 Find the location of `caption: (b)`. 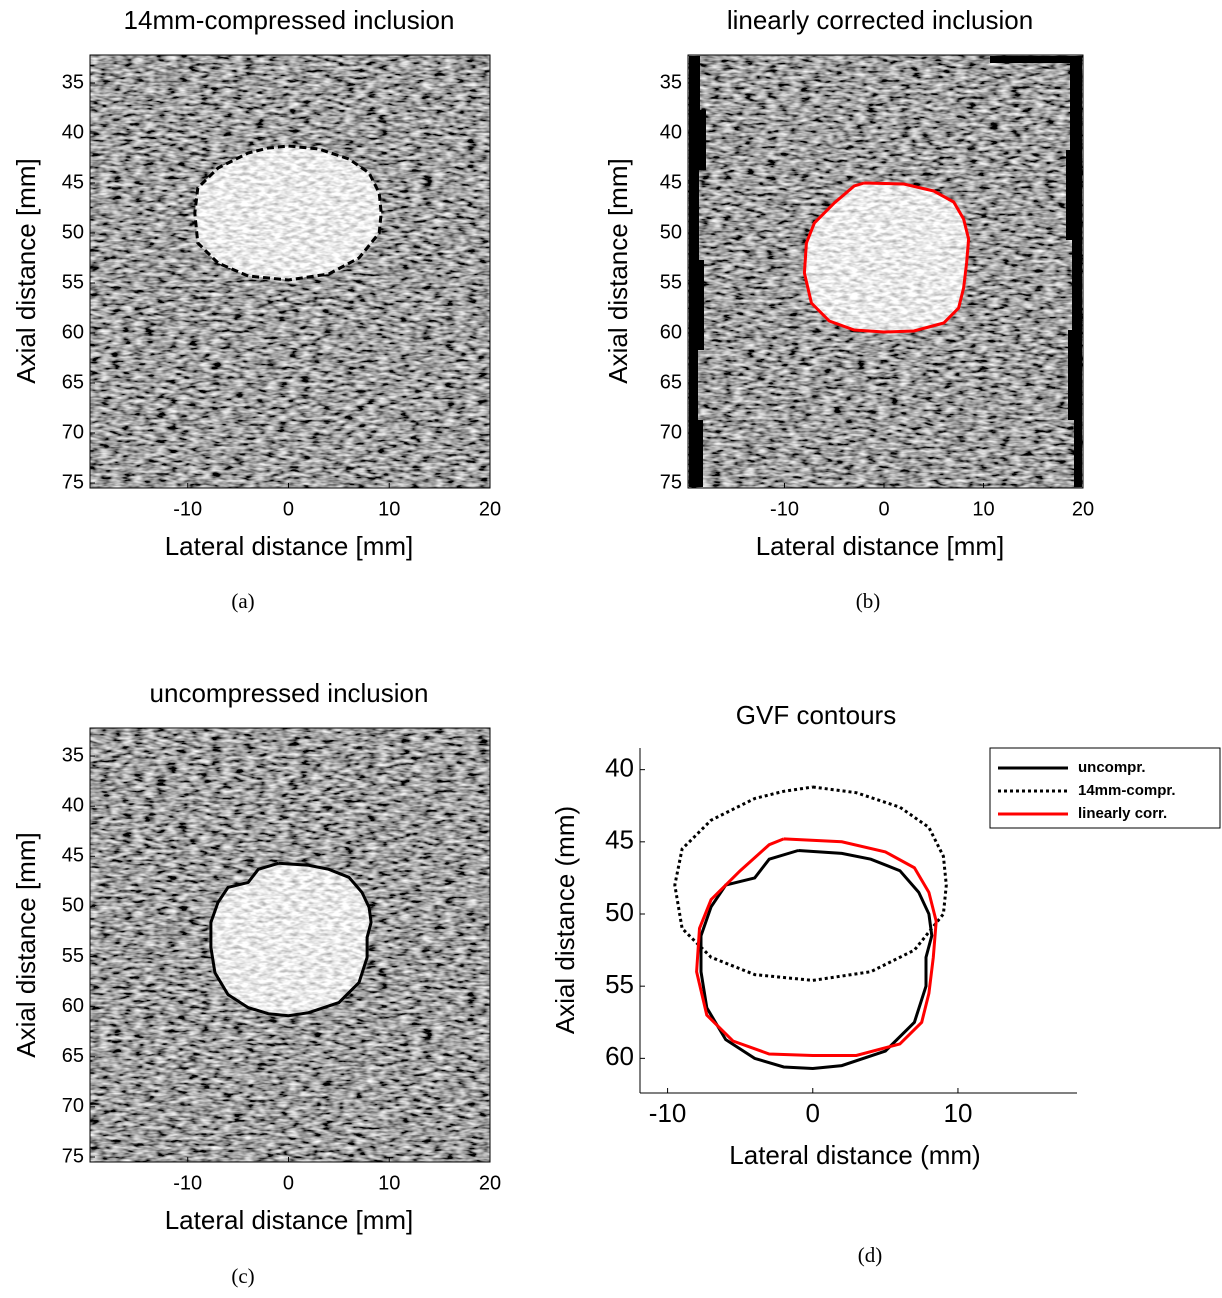

caption: (b) is located at coordinates (868, 601).